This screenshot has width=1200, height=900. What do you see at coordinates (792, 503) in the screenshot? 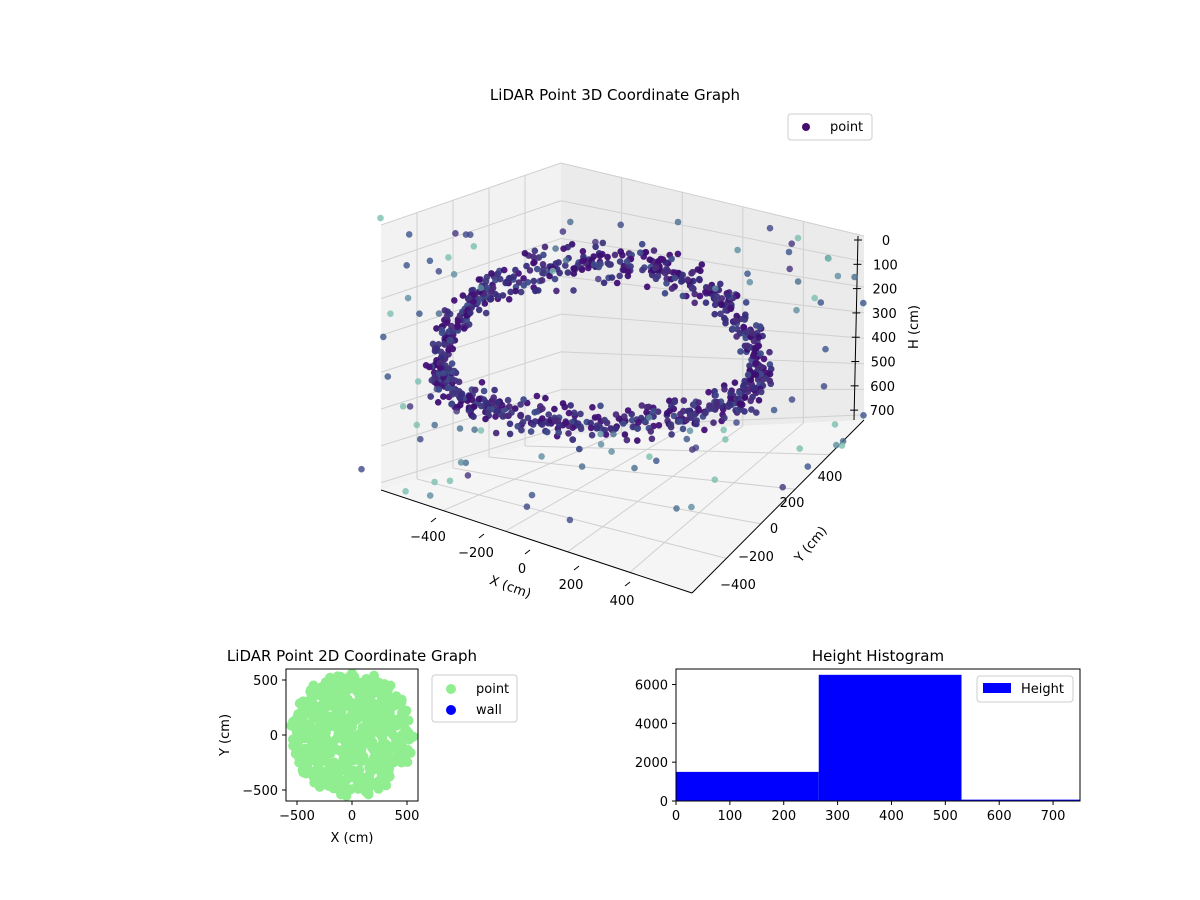
I see `y-tick-label: 200` at bounding box center [792, 503].